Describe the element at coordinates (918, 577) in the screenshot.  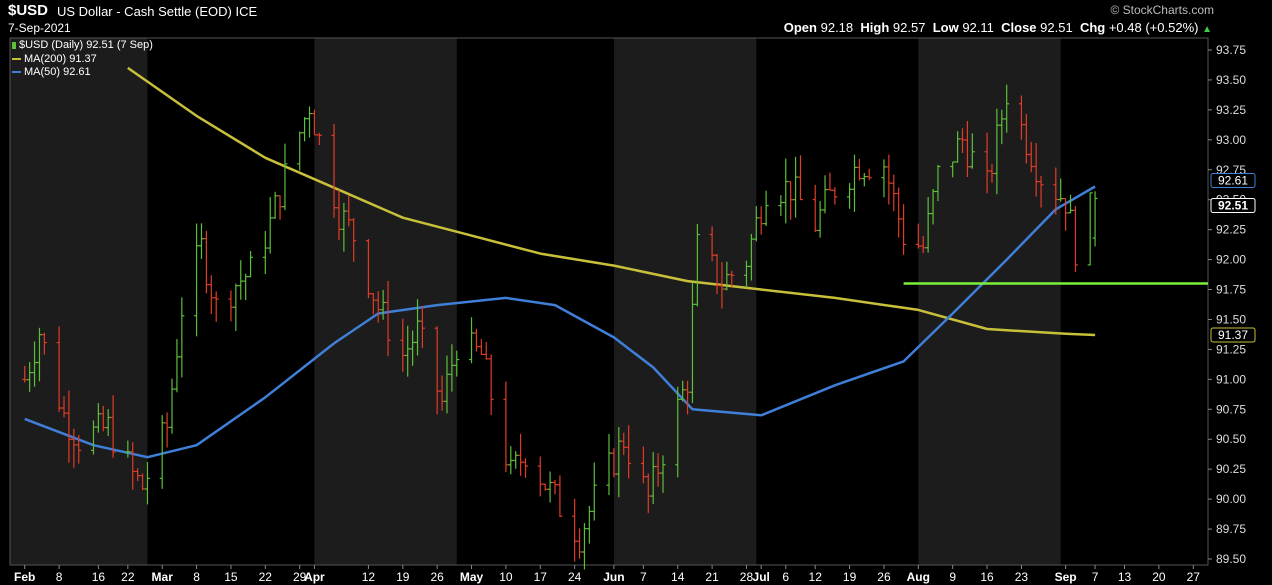
I see `x-tick-label: Aug` at that location.